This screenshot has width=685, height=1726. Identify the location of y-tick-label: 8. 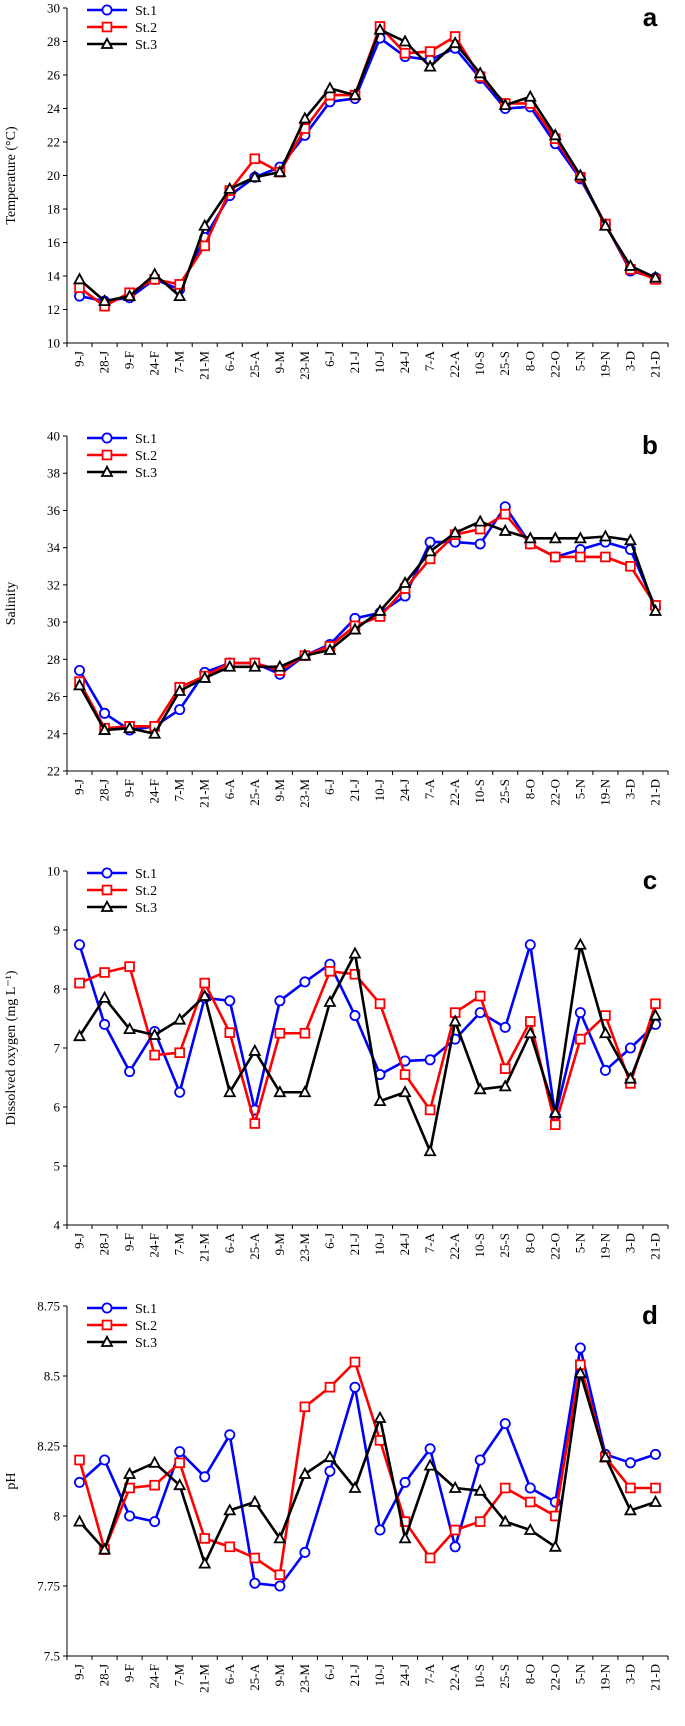
(57, 1516).